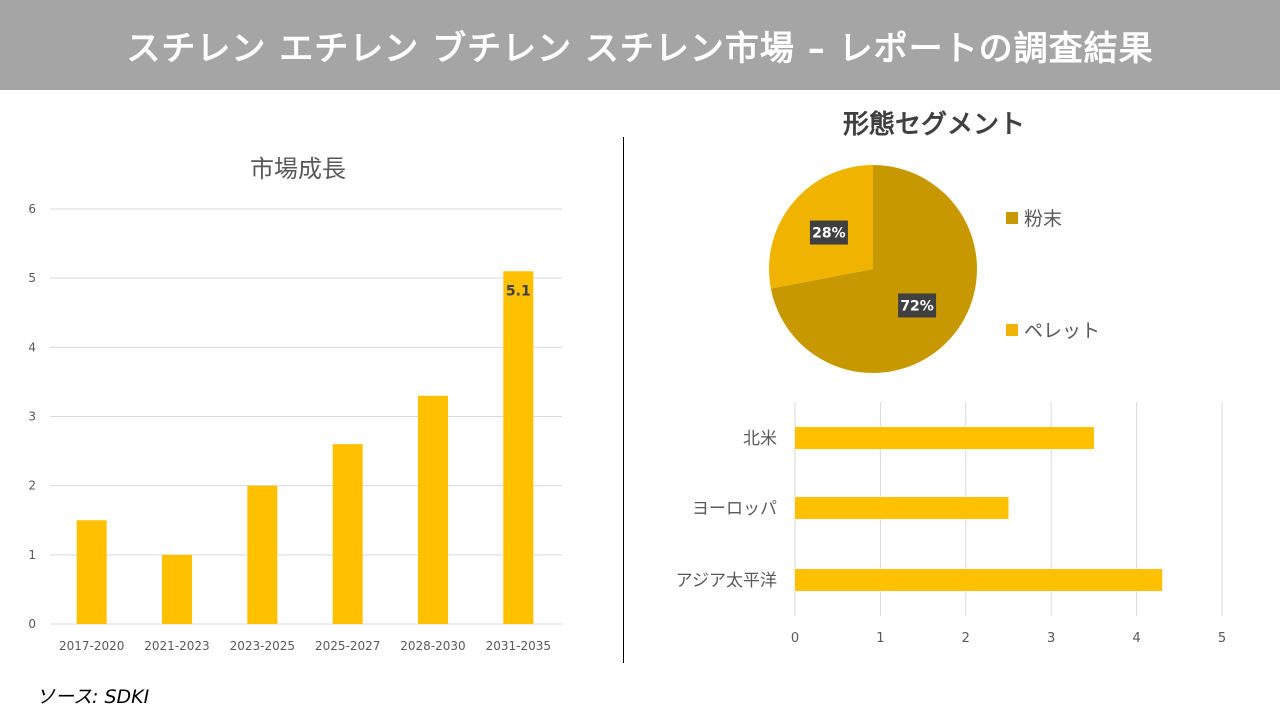 Image resolution: width=1280 pixels, height=720 pixels. Describe the element at coordinates (880, 638) in the screenshot. I see `x-tick-label: 1` at that location.